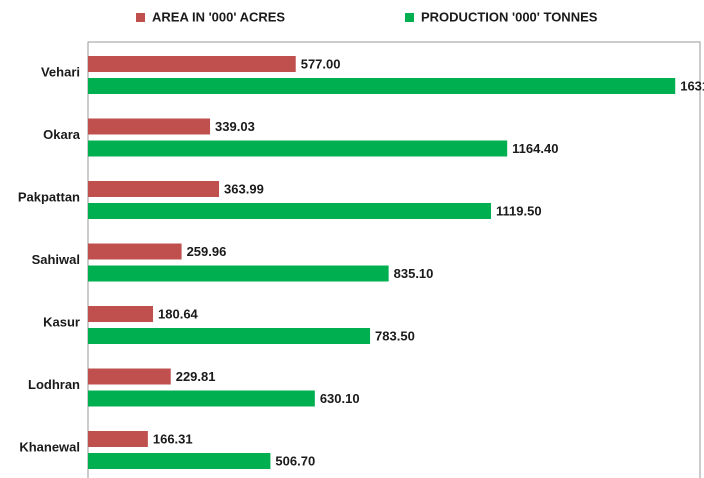 Image resolution: width=704 pixels, height=478 pixels. What do you see at coordinates (61, 321) in the screenshot?
I see `category-label: Kasur` at bounding box center [61, 321].